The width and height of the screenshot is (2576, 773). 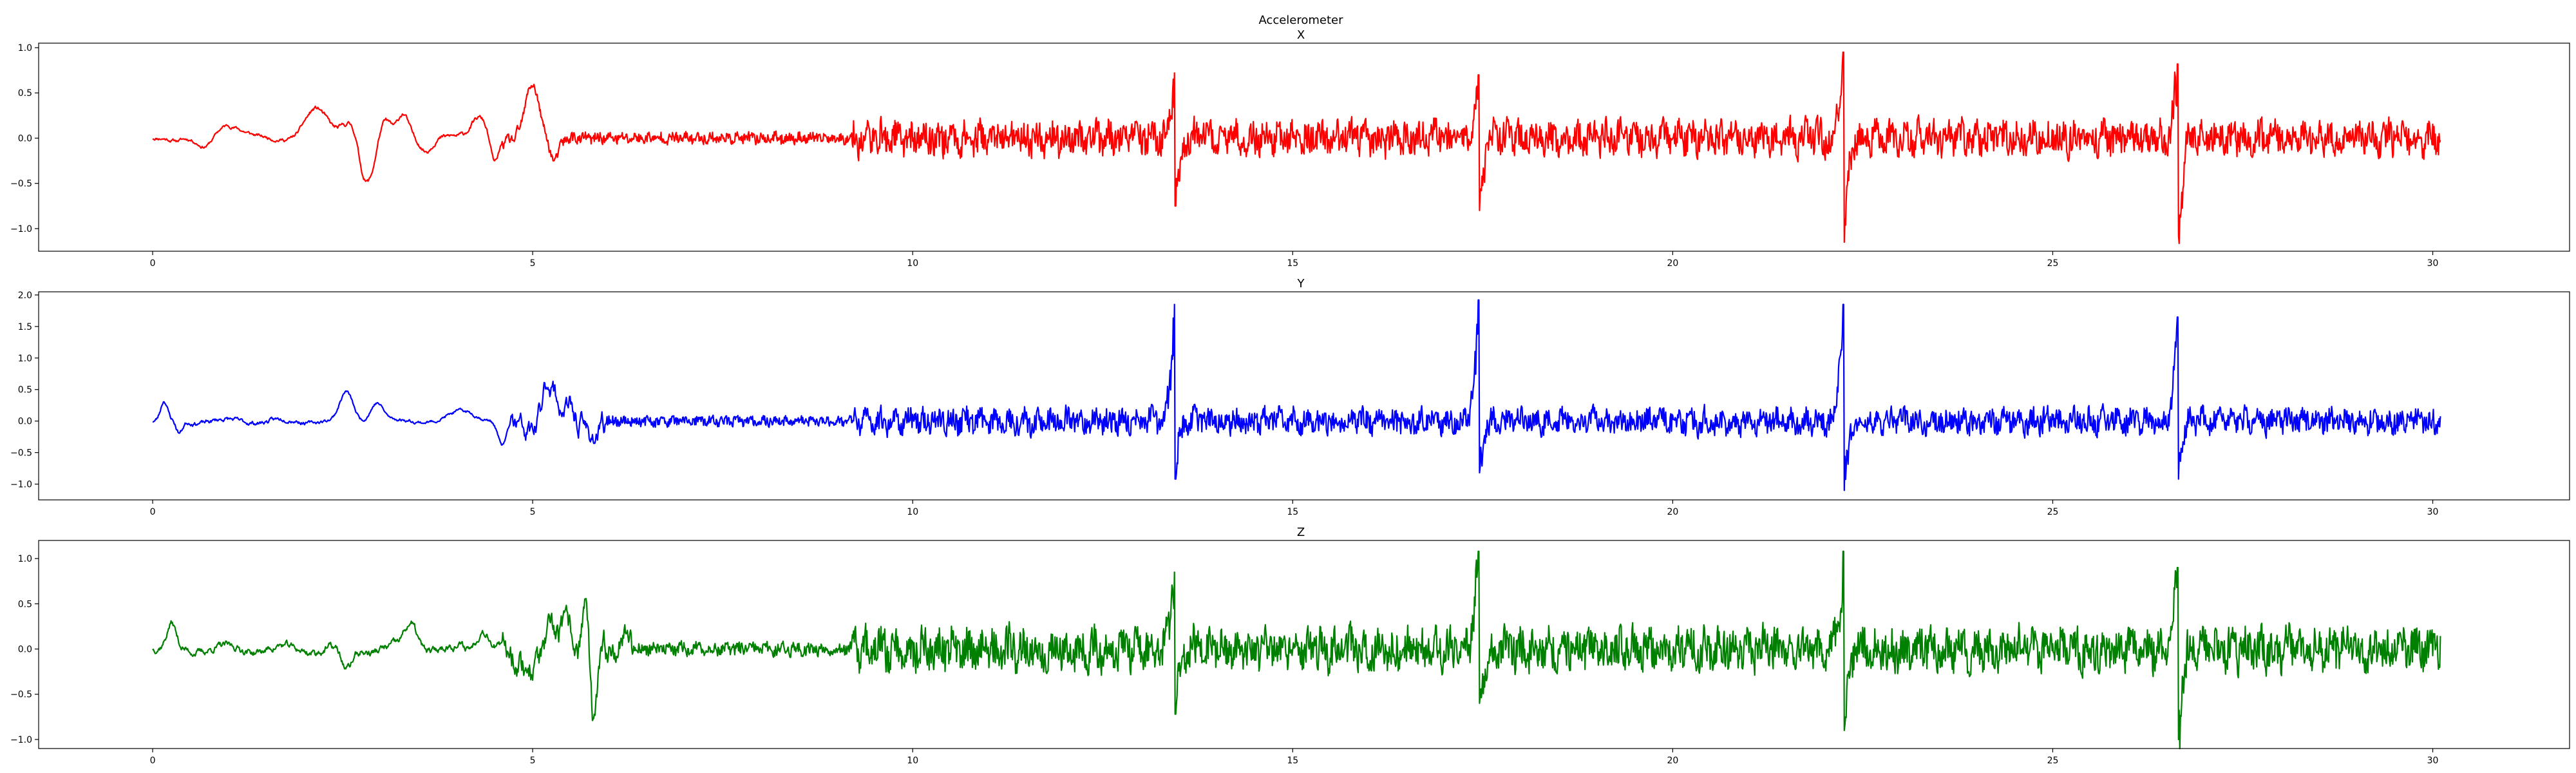 What do you see at coordinates (25, 327) in the screenshot?
I see `y-tick-label: 1.5` at bounding box center [25, 327].